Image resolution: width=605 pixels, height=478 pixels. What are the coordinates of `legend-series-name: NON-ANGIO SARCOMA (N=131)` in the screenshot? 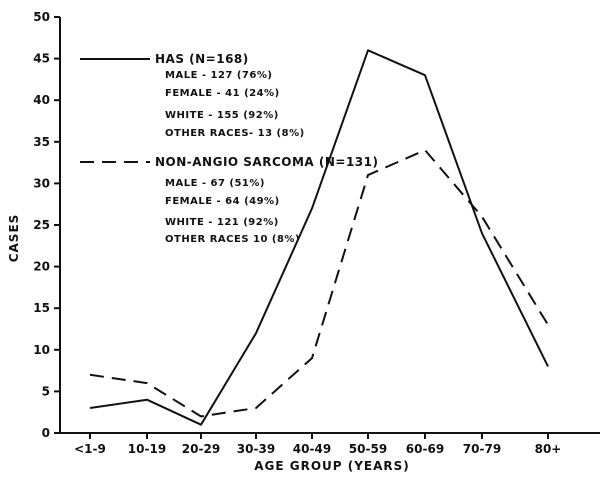 It's located at (267, 162).